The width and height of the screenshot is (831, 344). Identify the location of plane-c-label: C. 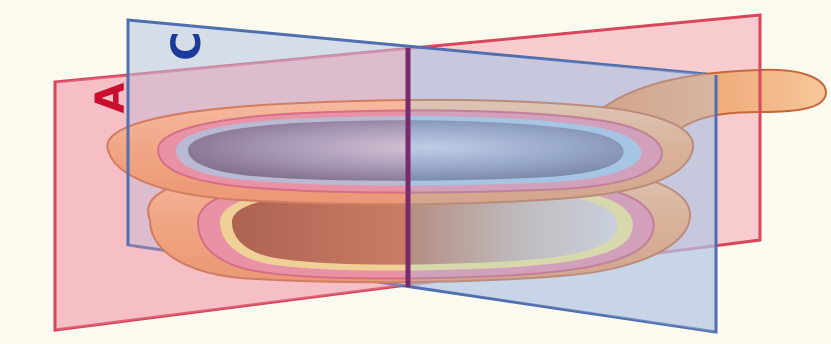
(187, 45).